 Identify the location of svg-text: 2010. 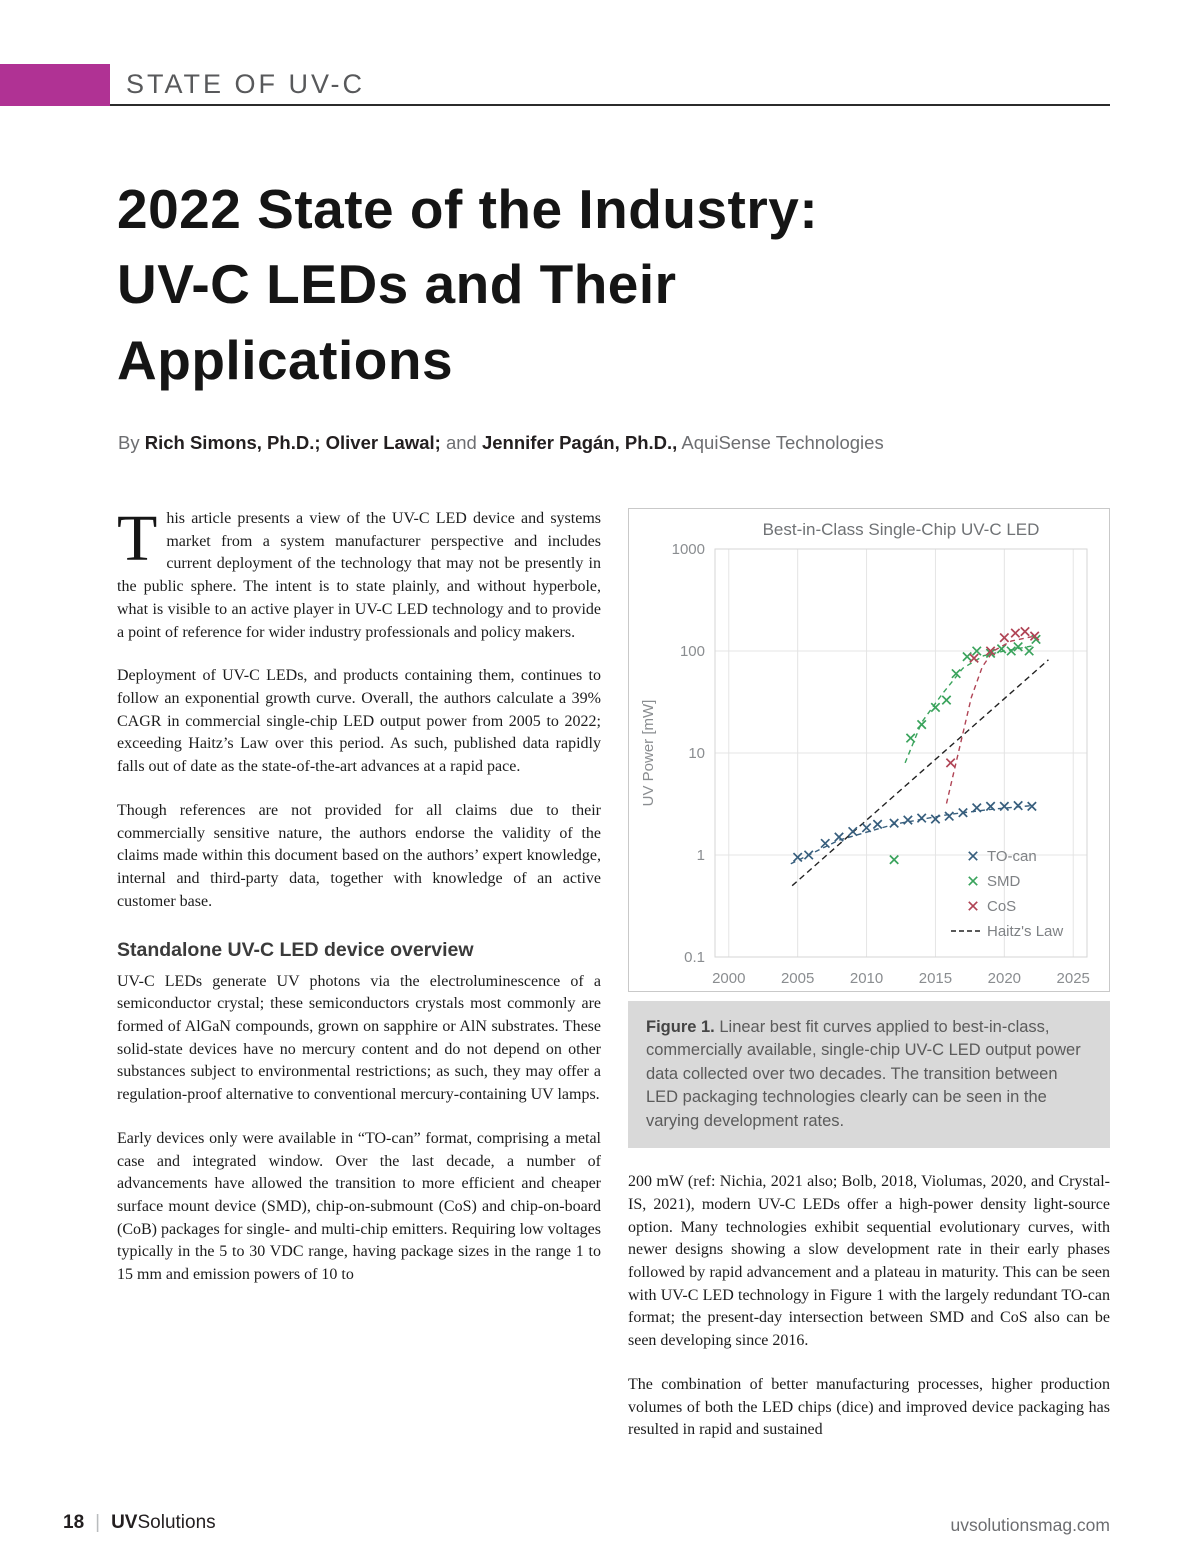
(866, 978).